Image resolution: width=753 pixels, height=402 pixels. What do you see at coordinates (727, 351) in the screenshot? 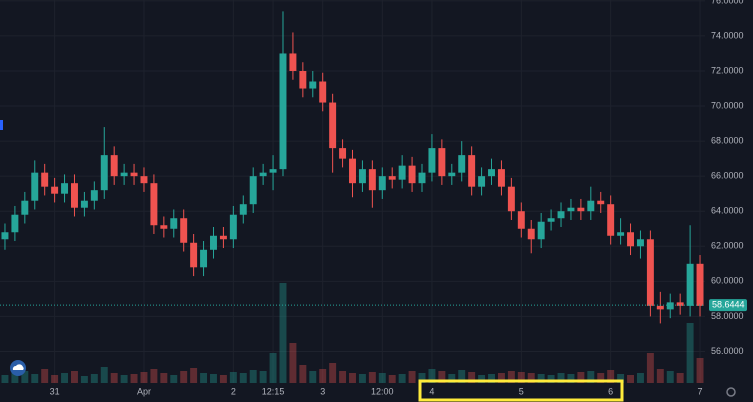
I see `y-tick-label: 56.0000` at bounding box center [727, 351].